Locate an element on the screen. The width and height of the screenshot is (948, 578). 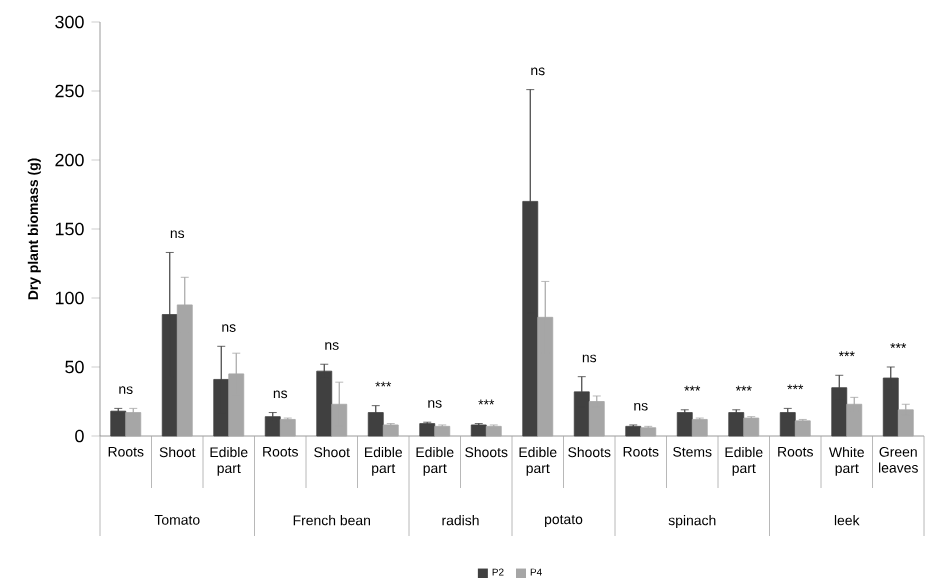
y-tick-label: 150 is located at coordinates (69, 229).